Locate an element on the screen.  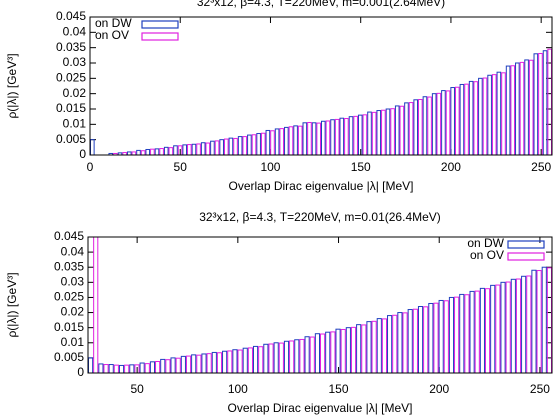
y-tick-label: 0.03 is located at coordinates (75, 62).